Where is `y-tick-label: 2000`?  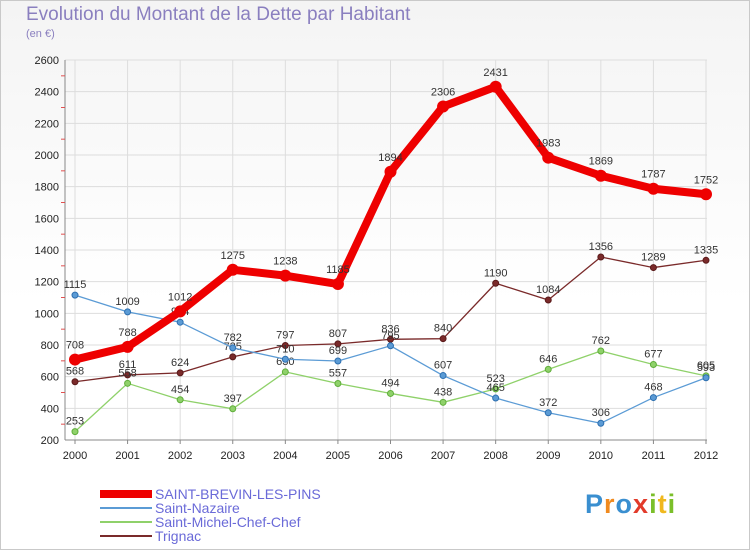 y-tick-label: 2000 is located at coordinates (47, 156).